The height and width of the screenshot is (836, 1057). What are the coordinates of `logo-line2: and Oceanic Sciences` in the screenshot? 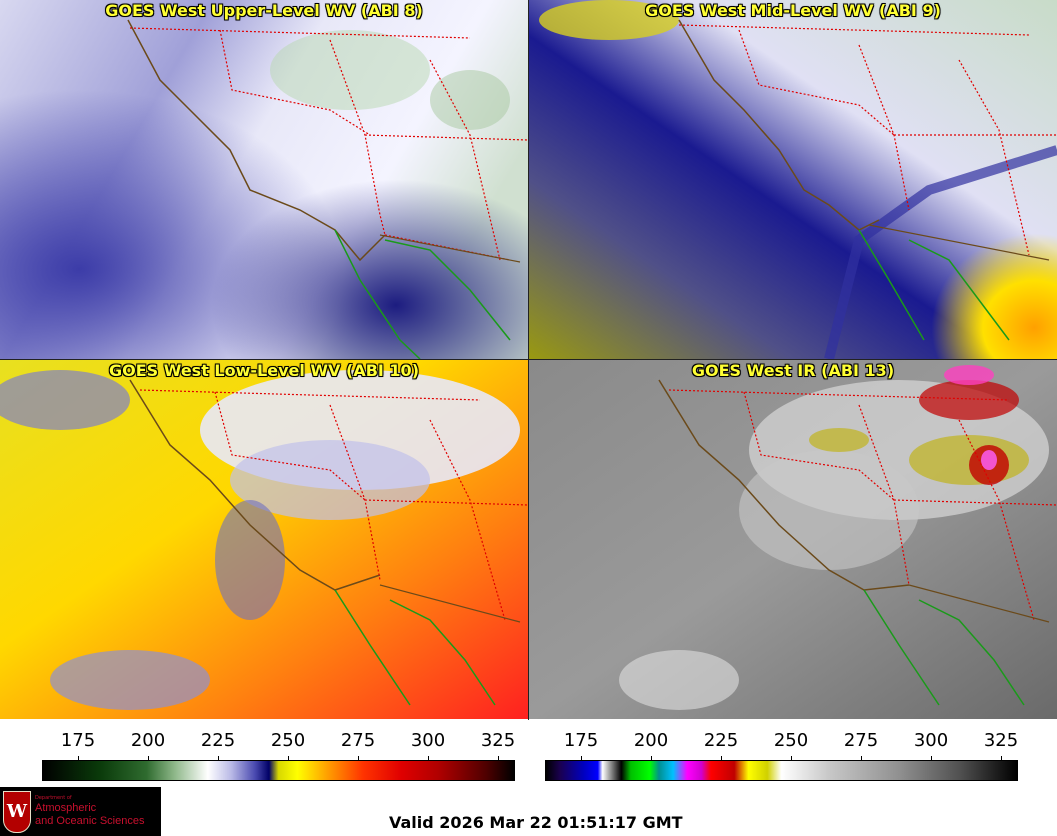 It's located at (90, 821).